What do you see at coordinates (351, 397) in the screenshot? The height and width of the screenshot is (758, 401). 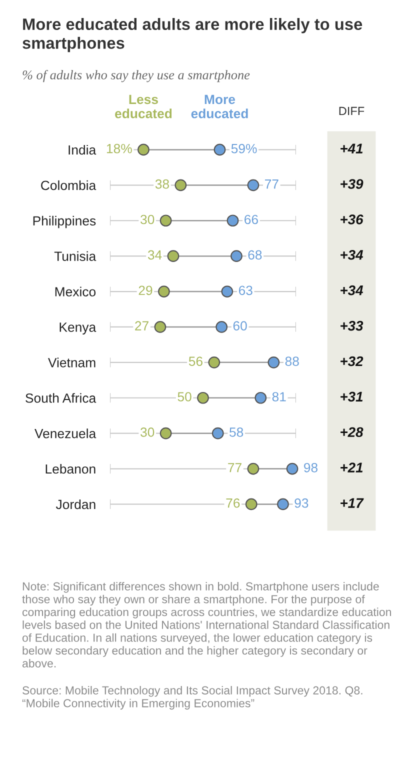 I see `text: +31` at bounding box center [351, 397].